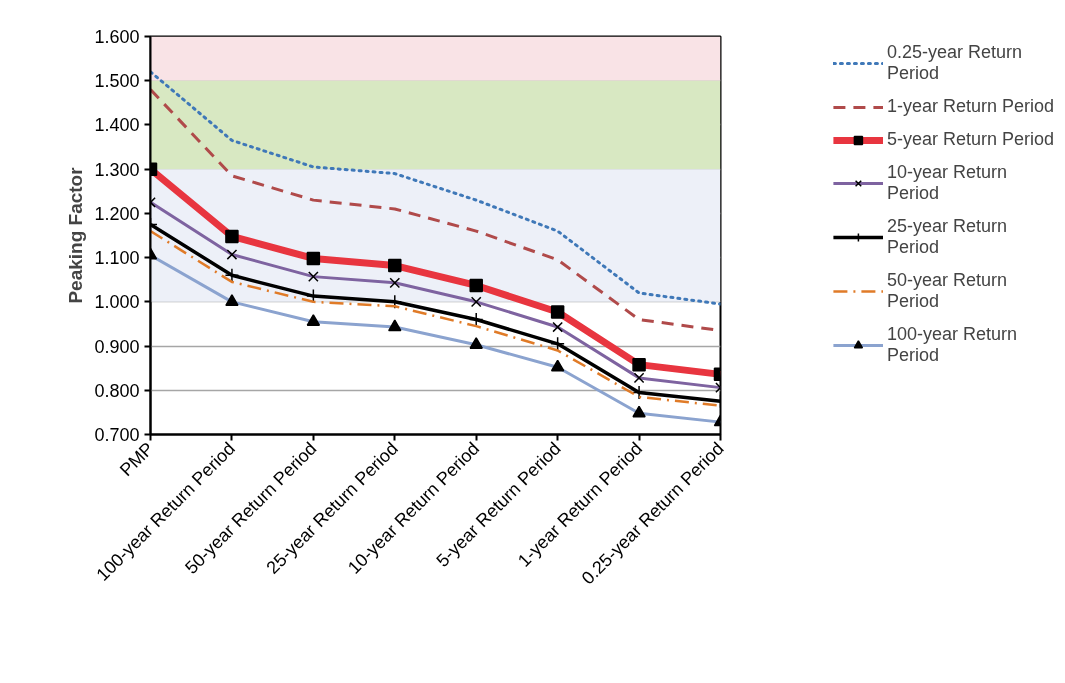 This screenshot has height=683, width=1065. What do you see at coordinates (954, 63) in the screenshot?
I see `legend-label: 0.25-year Return Period` at bounding box center [954, 63].